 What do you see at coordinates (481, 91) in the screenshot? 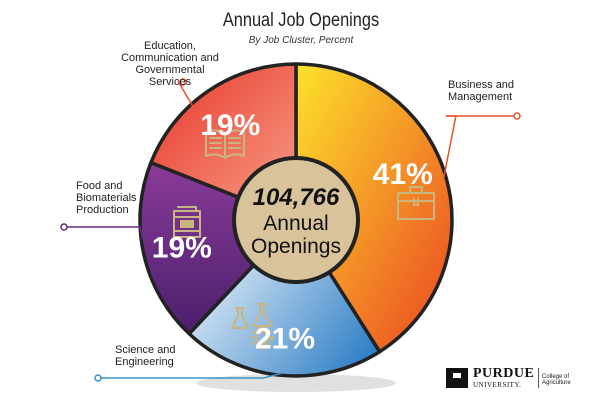
I see `label-business: Business and Management` at bounding box center [481, 91].